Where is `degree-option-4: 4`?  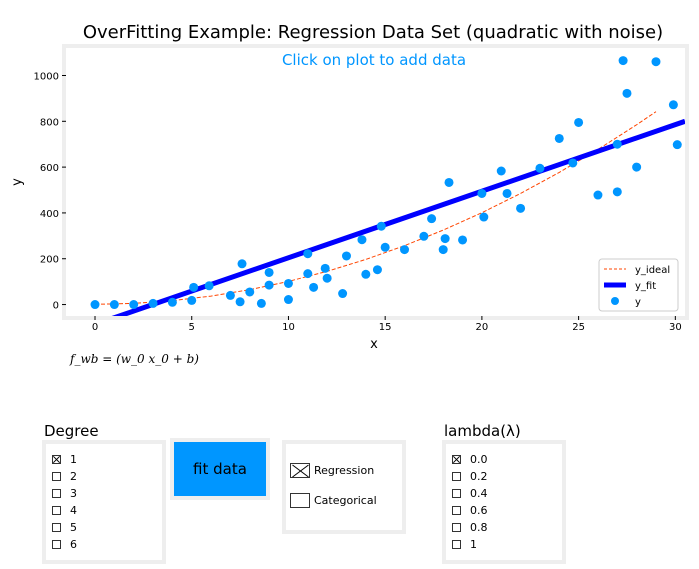
degree-option-4: 4 is located at coordinates (64, 510).